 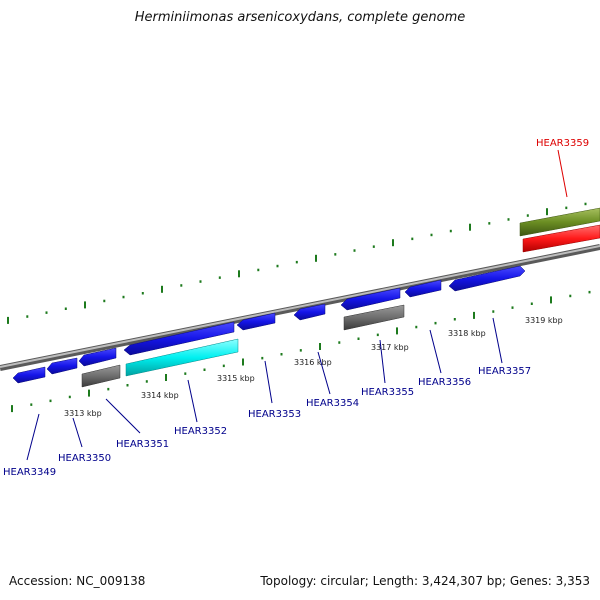 What do you see at coordinates (309, 312) in the screenshot?
I see `feature-f6` at bounding box center [309, 312].